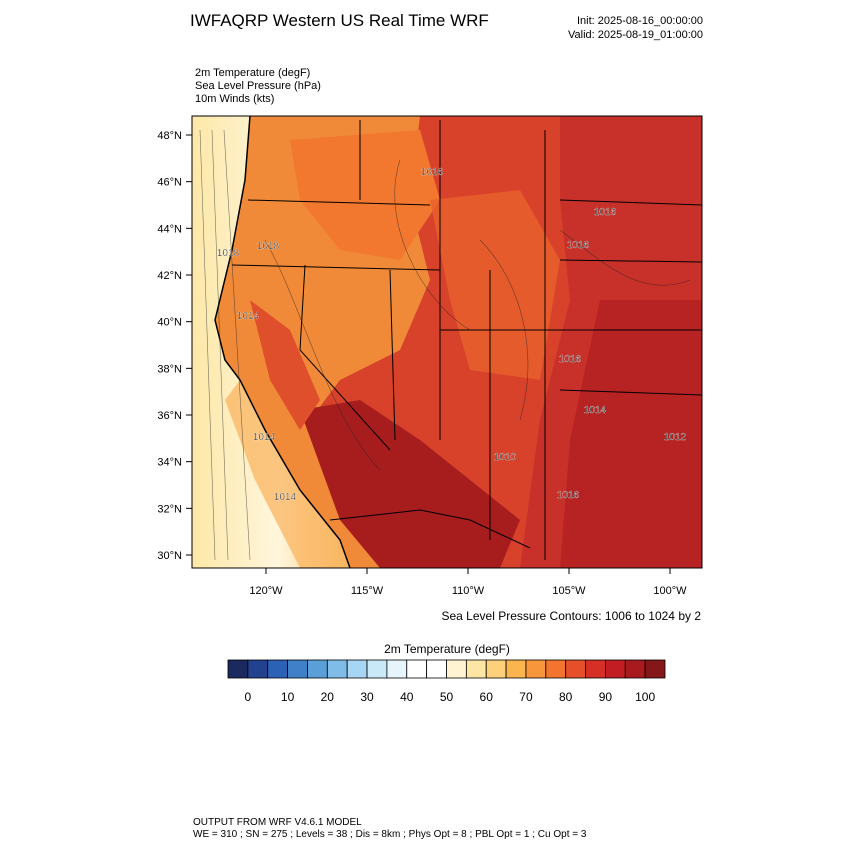 This screenshot has height=855, width=850. I want to click on lat-label: 32°N, so click(169, 509).